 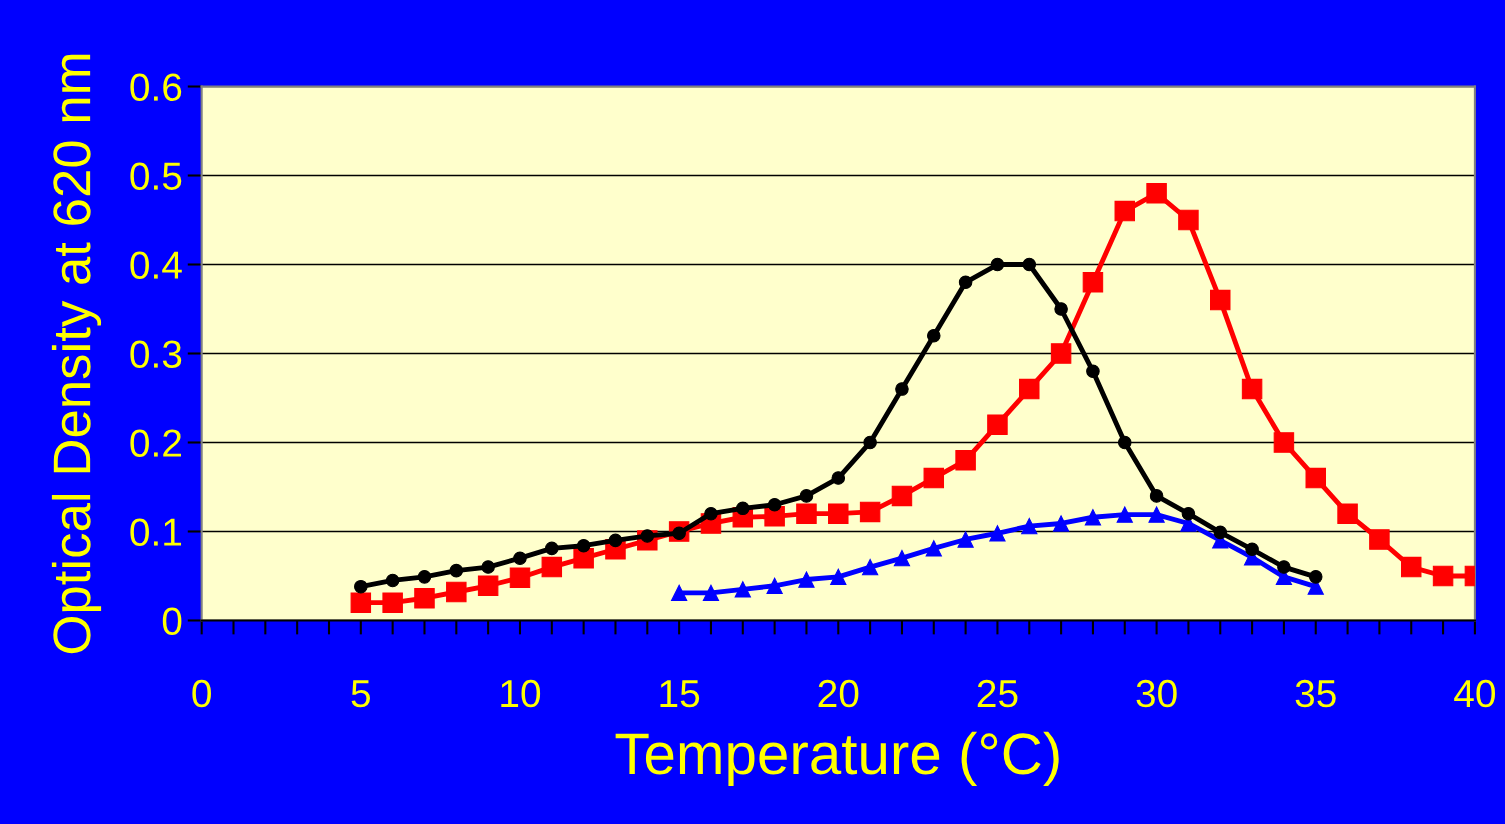 I want to click on x-tick-label: 25, so click(x=997, y=693).